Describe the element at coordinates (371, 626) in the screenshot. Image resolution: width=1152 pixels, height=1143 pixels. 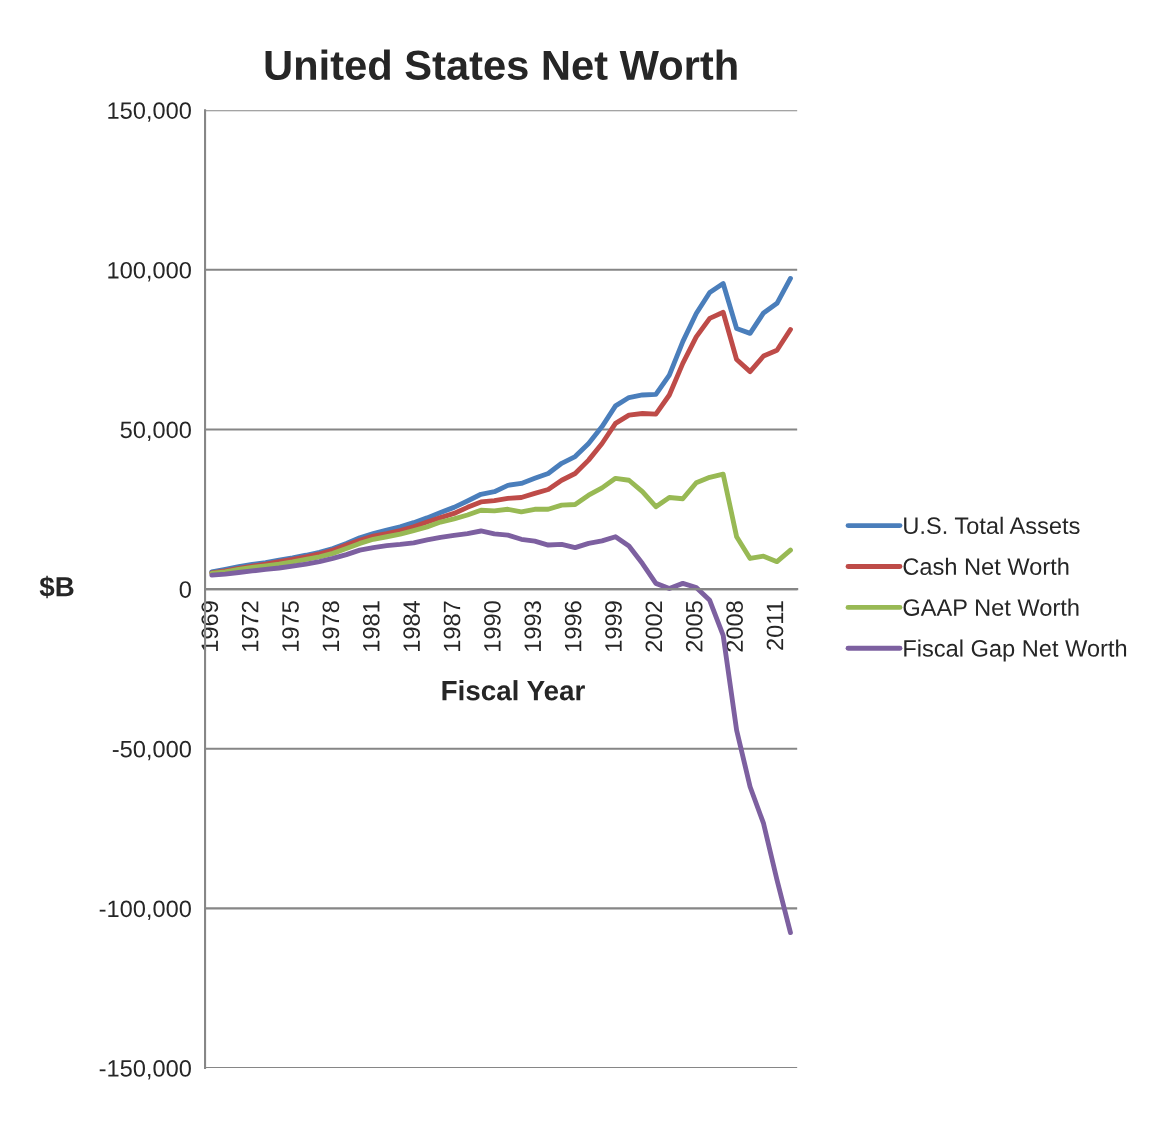
I see `x-tick-label: 1981` at that location.